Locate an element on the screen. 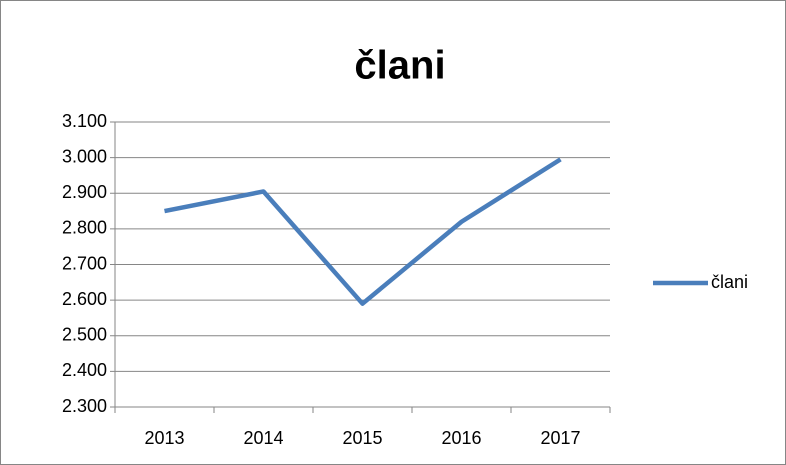 The height and width of the screenshot is (465, 786). x-tick-label: 2017 is located at coordinates (560, 438).